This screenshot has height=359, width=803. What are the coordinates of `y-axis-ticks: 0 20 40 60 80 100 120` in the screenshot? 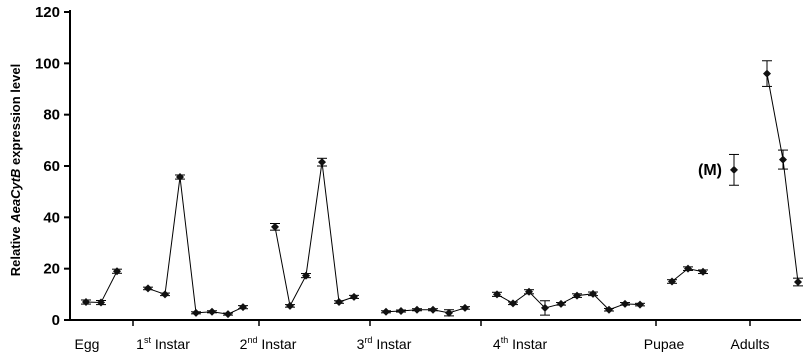 It's located at (52, 166).